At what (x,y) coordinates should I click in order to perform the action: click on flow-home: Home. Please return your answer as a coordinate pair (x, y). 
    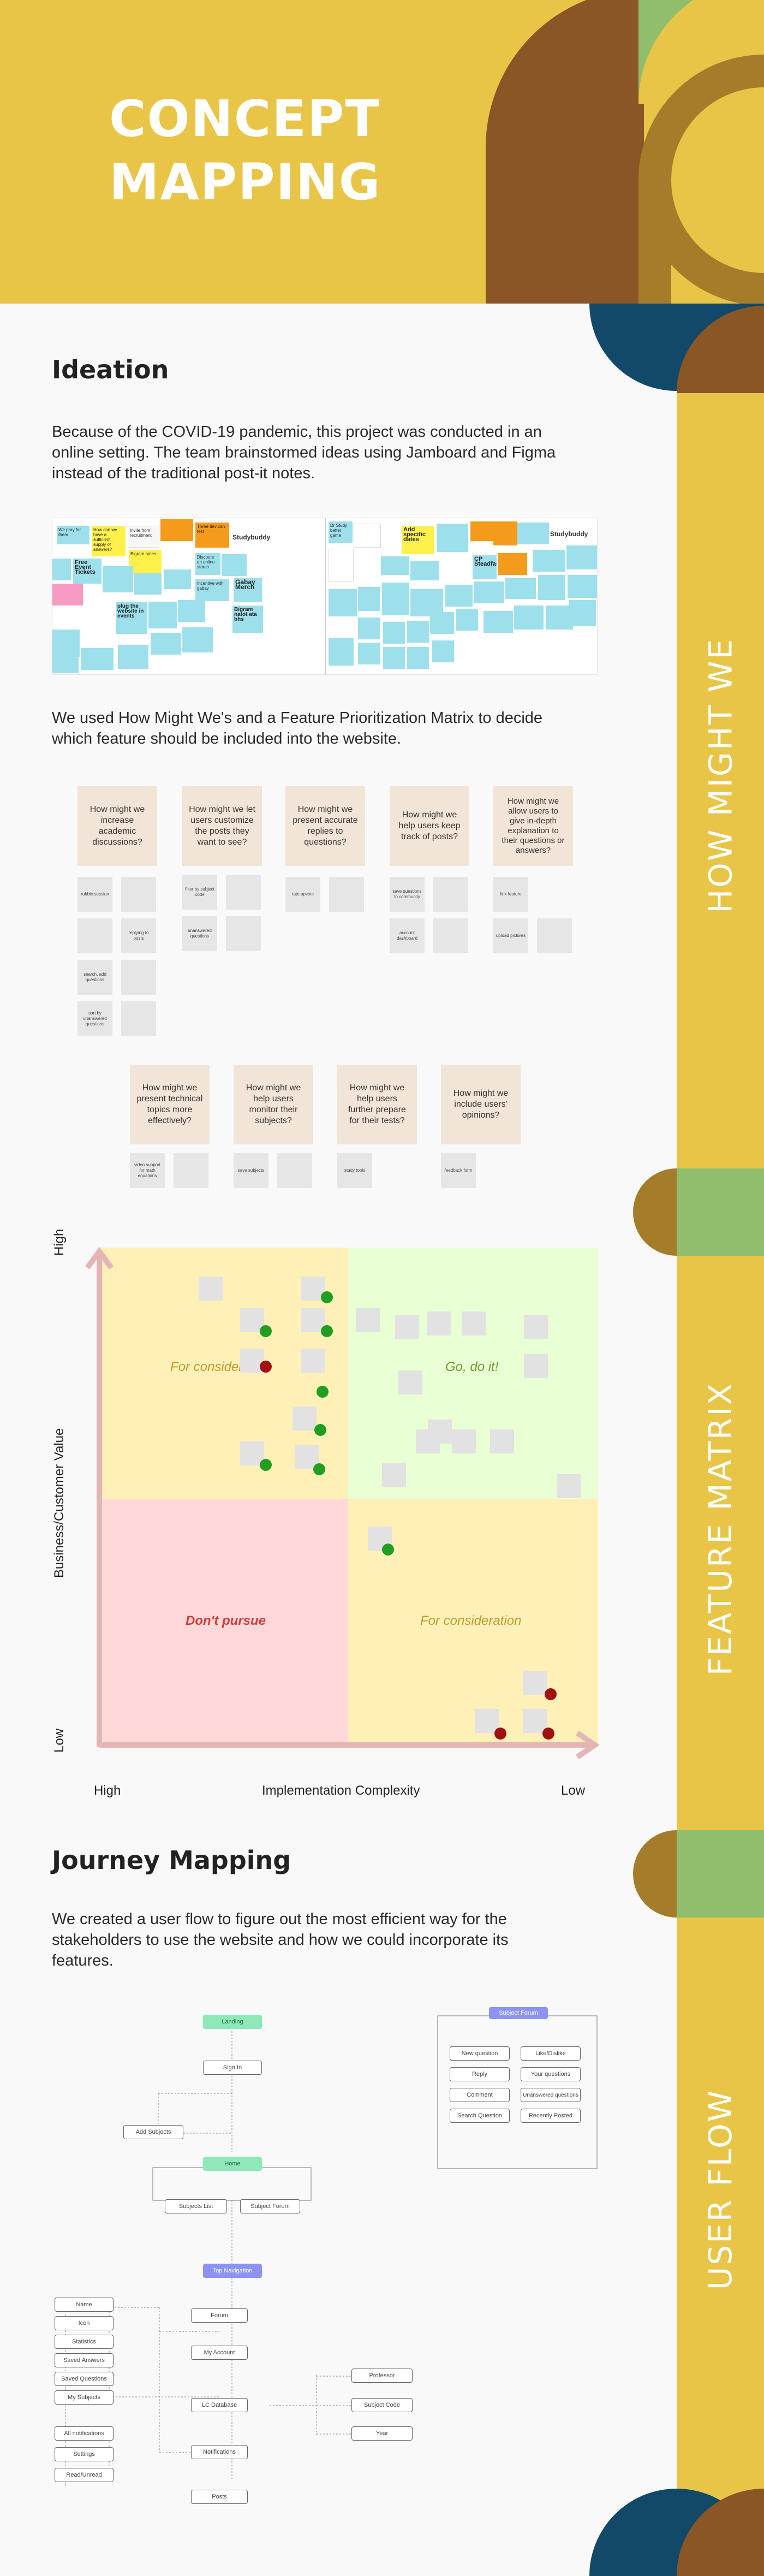
    Looking at the image, I should click on (232, 2164).